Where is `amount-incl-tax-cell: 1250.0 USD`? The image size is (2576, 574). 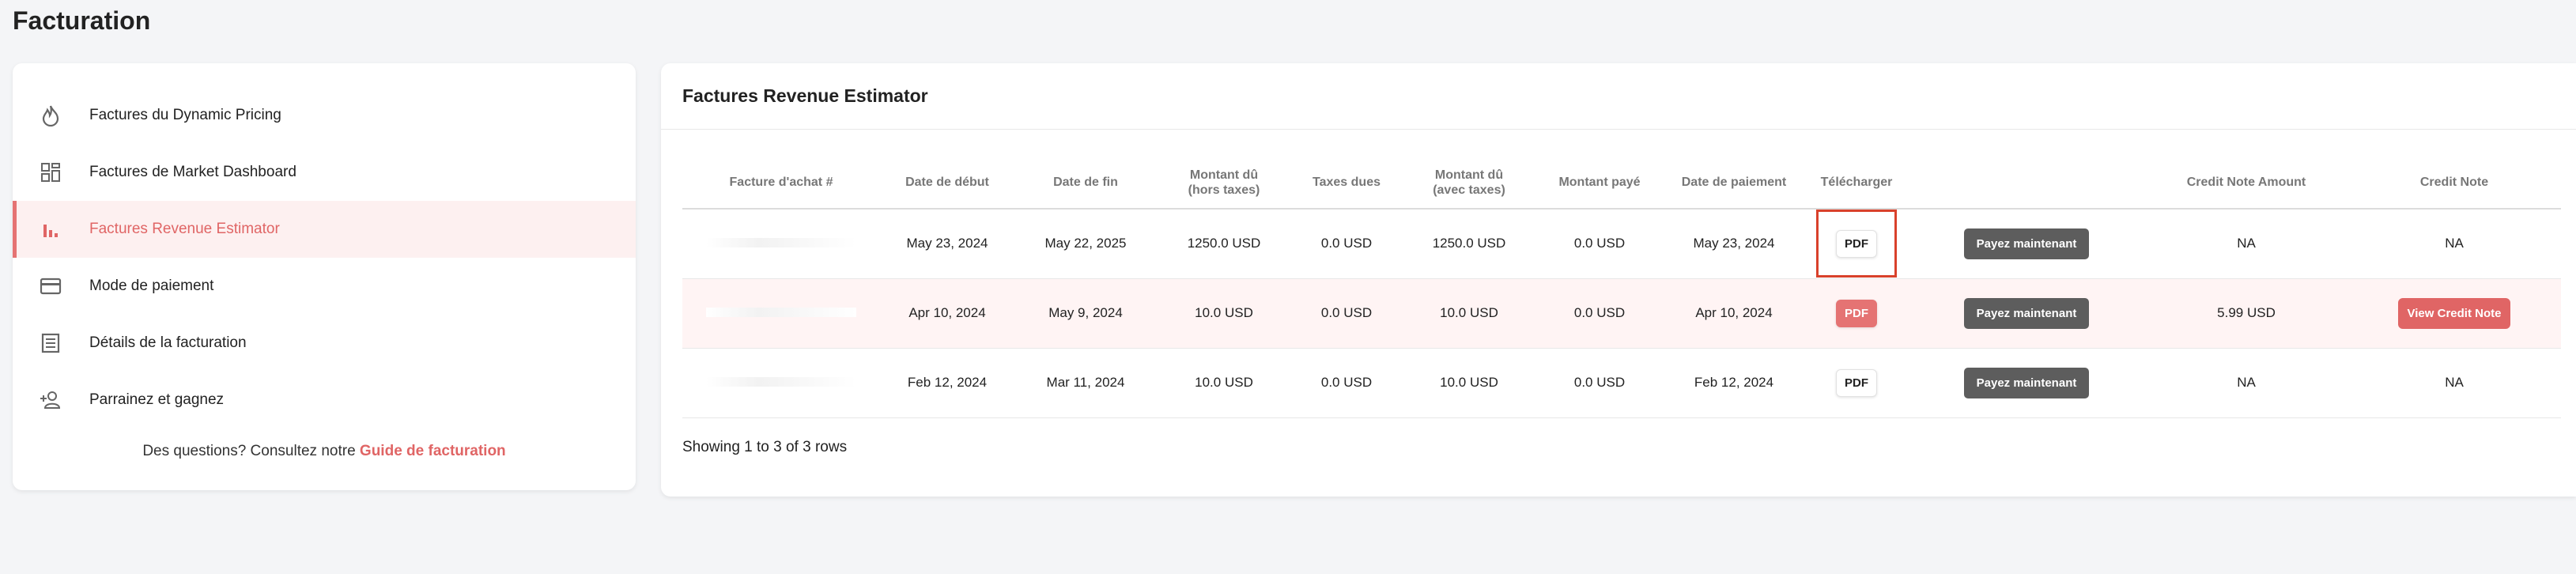
amount-incl-tax-cell: 1250.0 USD is located at coordinates (1469, 244).